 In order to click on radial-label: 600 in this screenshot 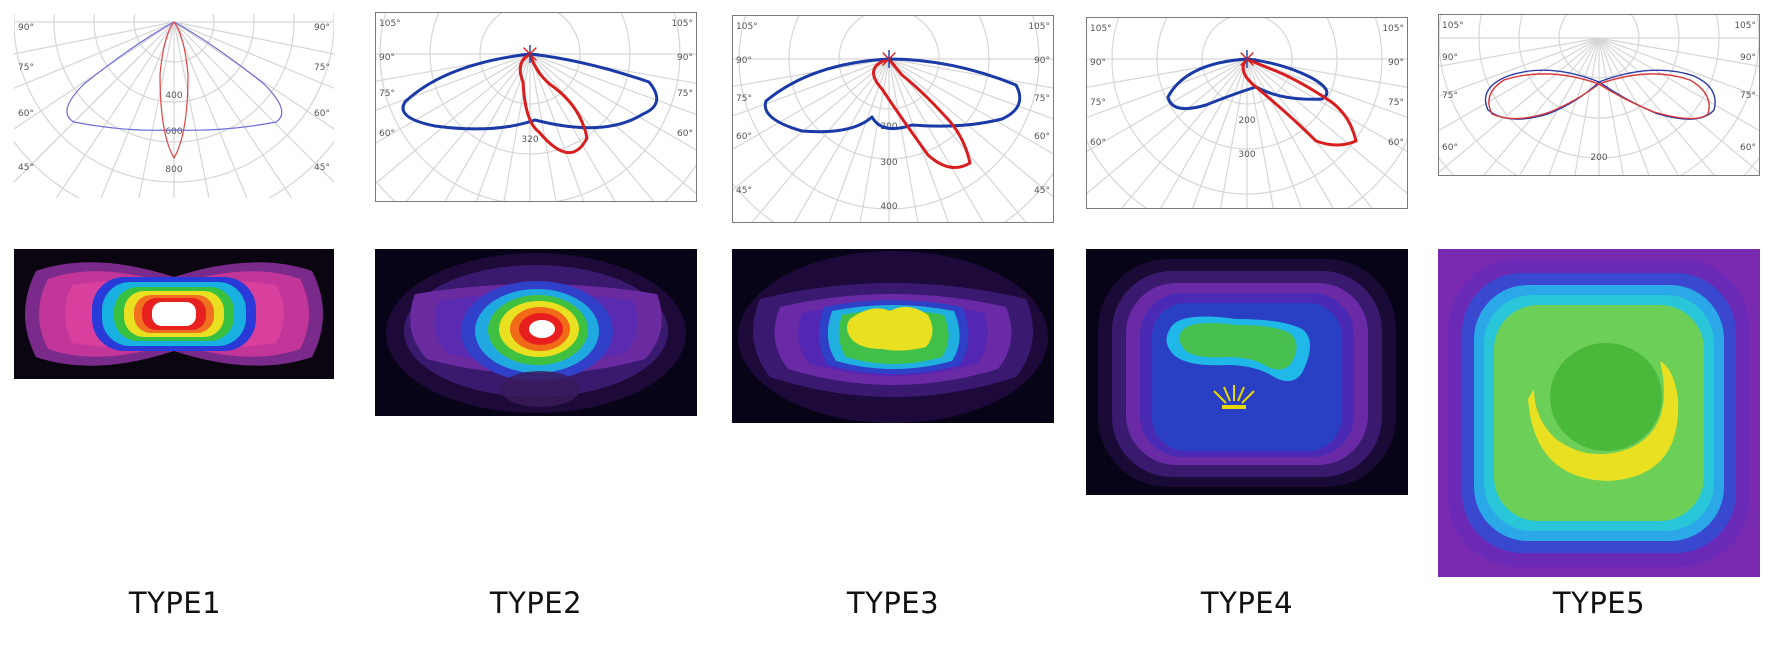, I will do `click(173, 132)`.